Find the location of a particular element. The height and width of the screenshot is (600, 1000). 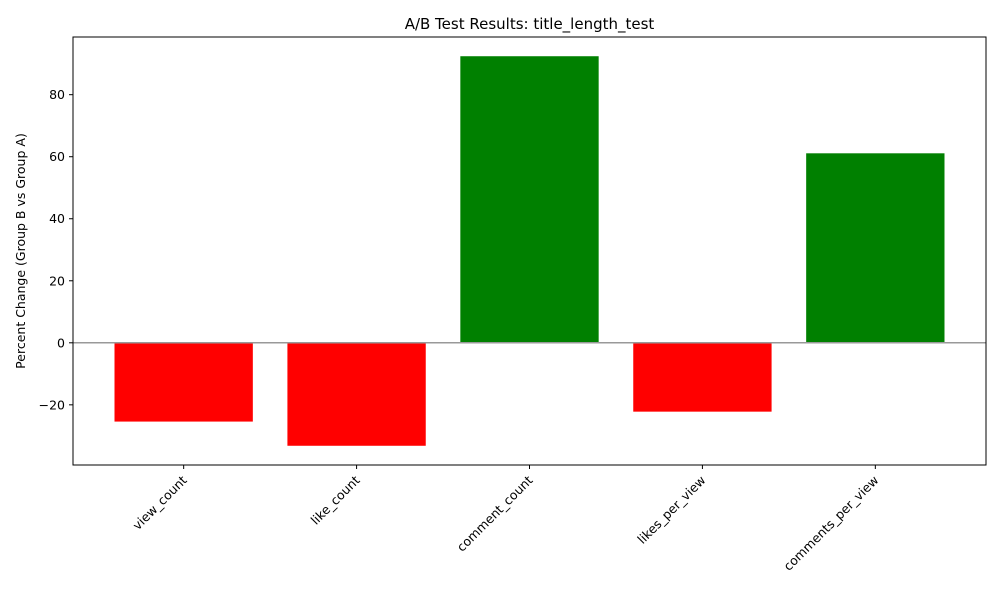

y-tick-label: 0 is located at coordinates (61, 342).